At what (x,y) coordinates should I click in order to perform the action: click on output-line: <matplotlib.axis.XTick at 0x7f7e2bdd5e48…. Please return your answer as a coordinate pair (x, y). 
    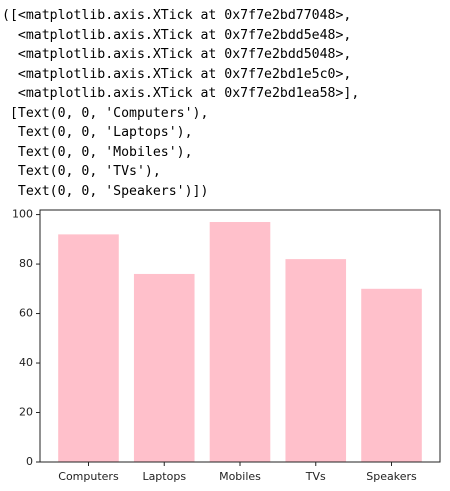
    Looking at the image, I should click on (177, 35).